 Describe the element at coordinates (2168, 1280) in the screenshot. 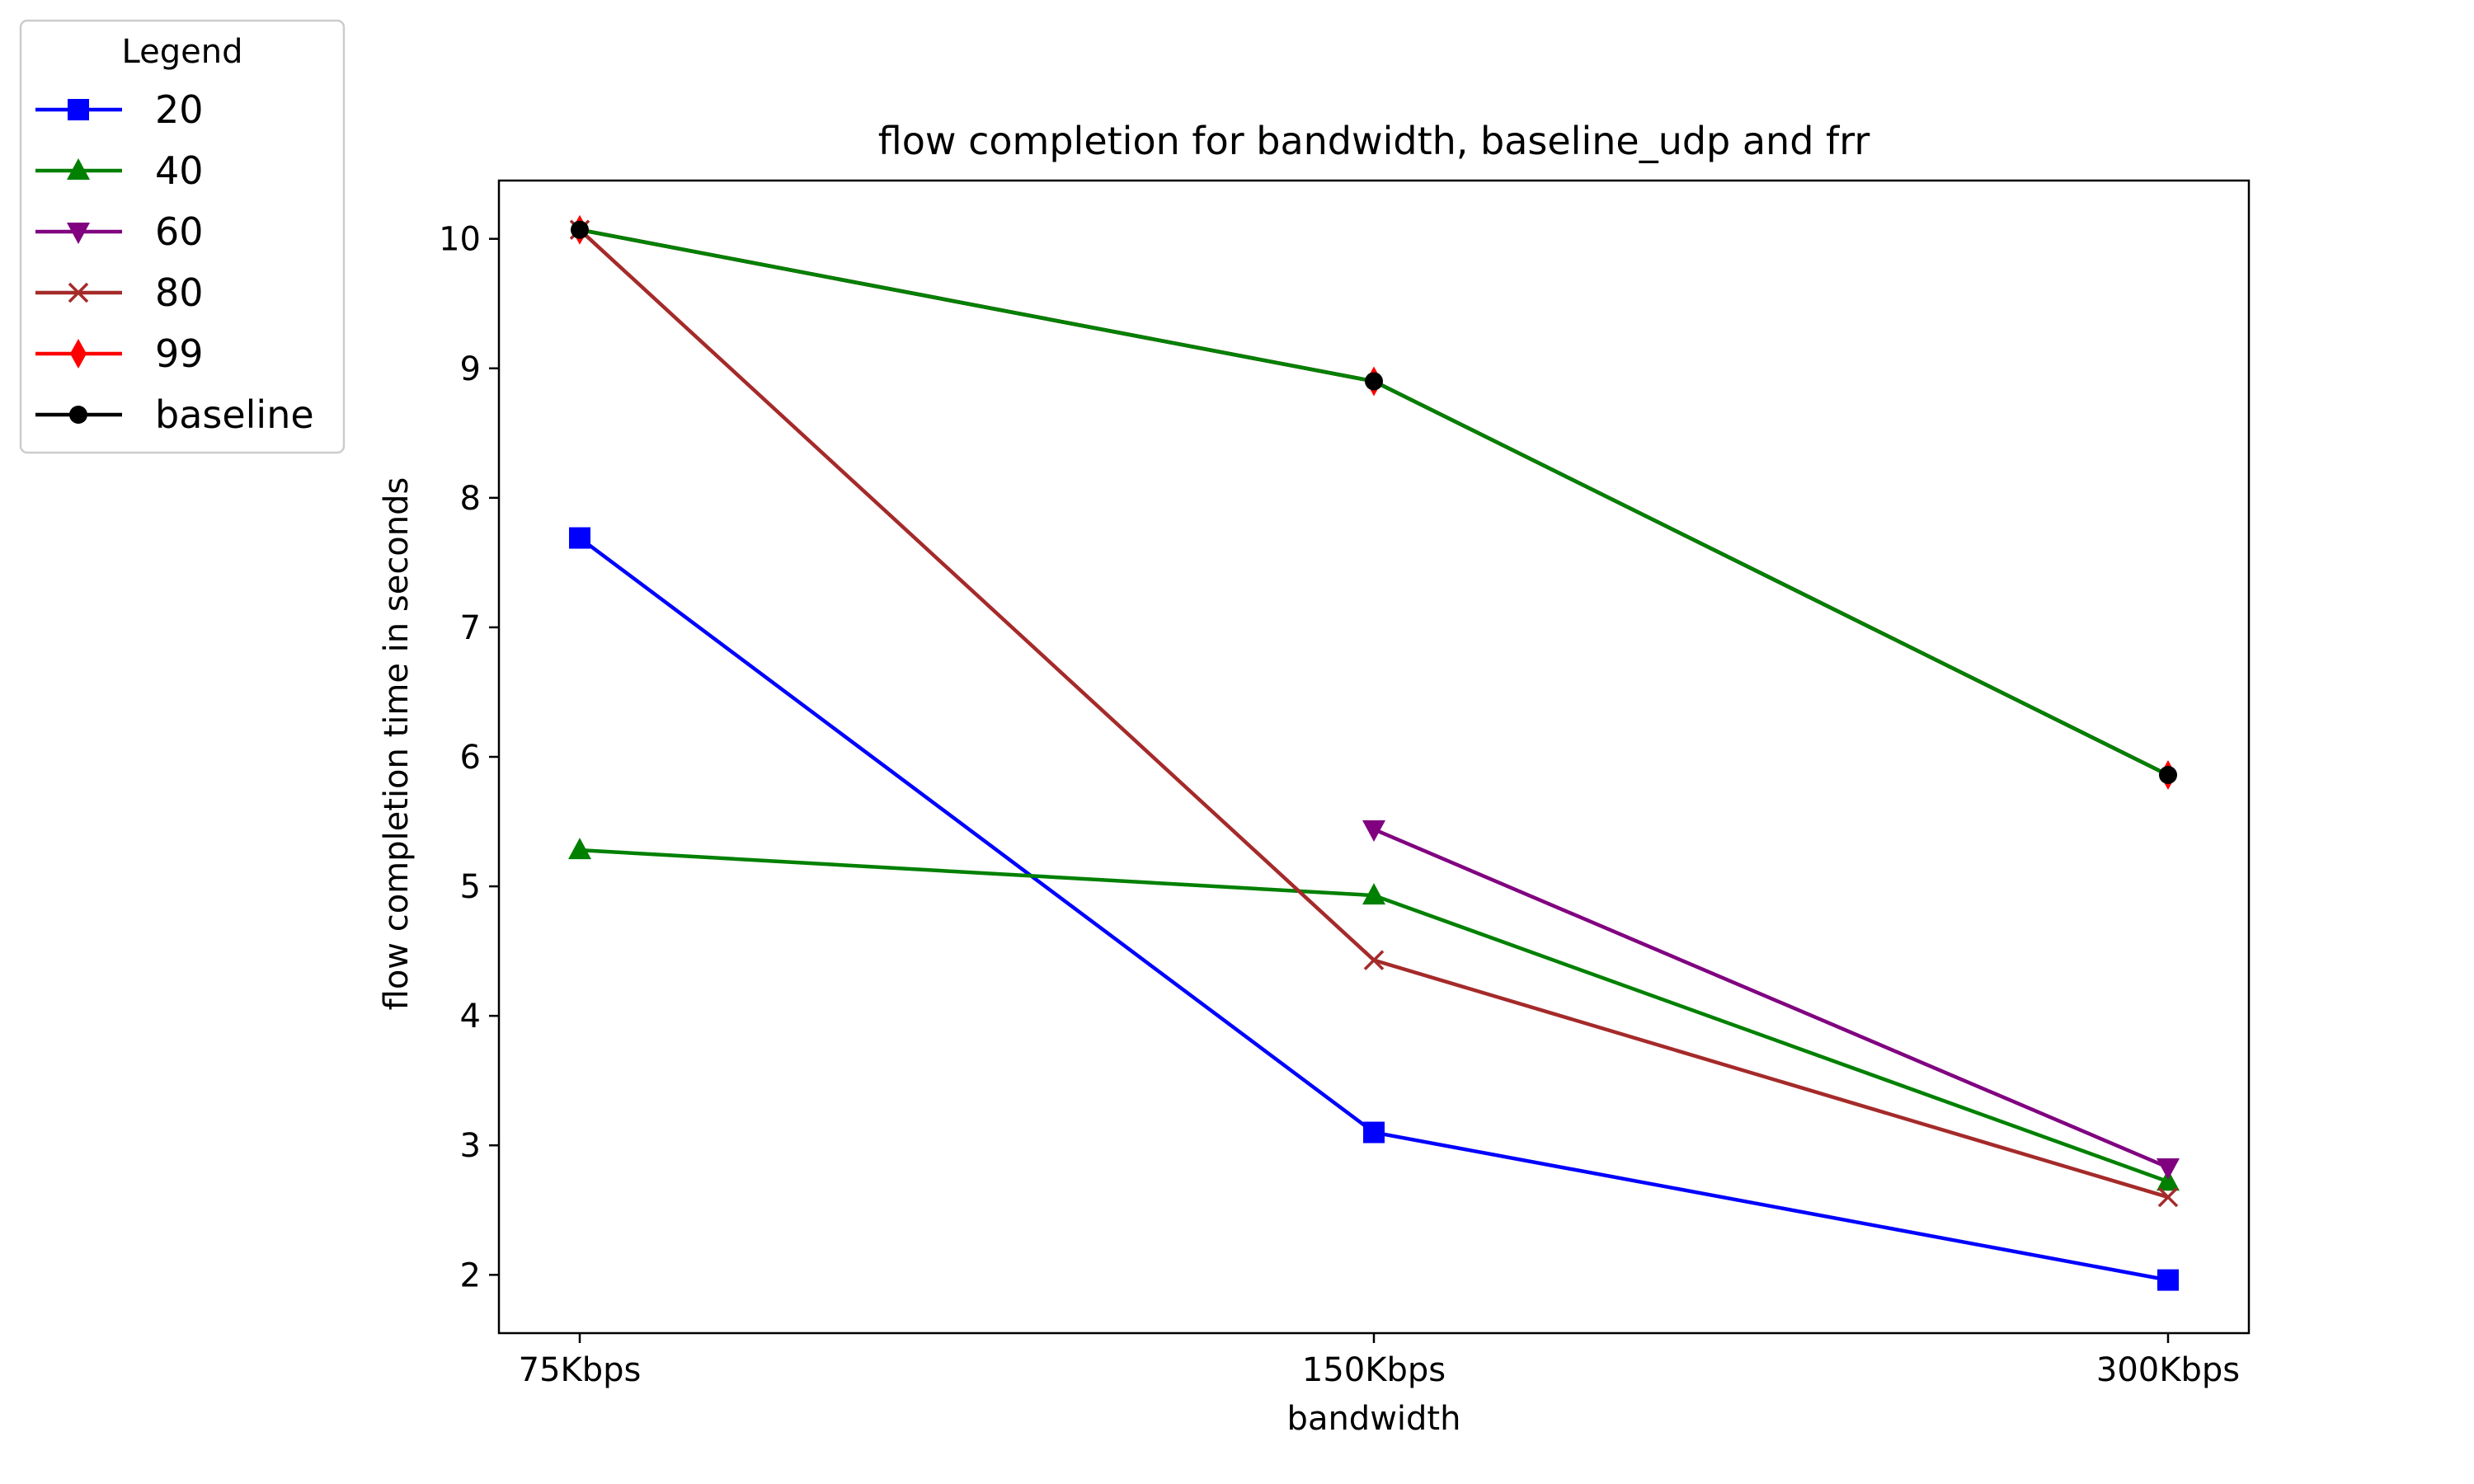

I see `data-point-20-300kbps` at that location.